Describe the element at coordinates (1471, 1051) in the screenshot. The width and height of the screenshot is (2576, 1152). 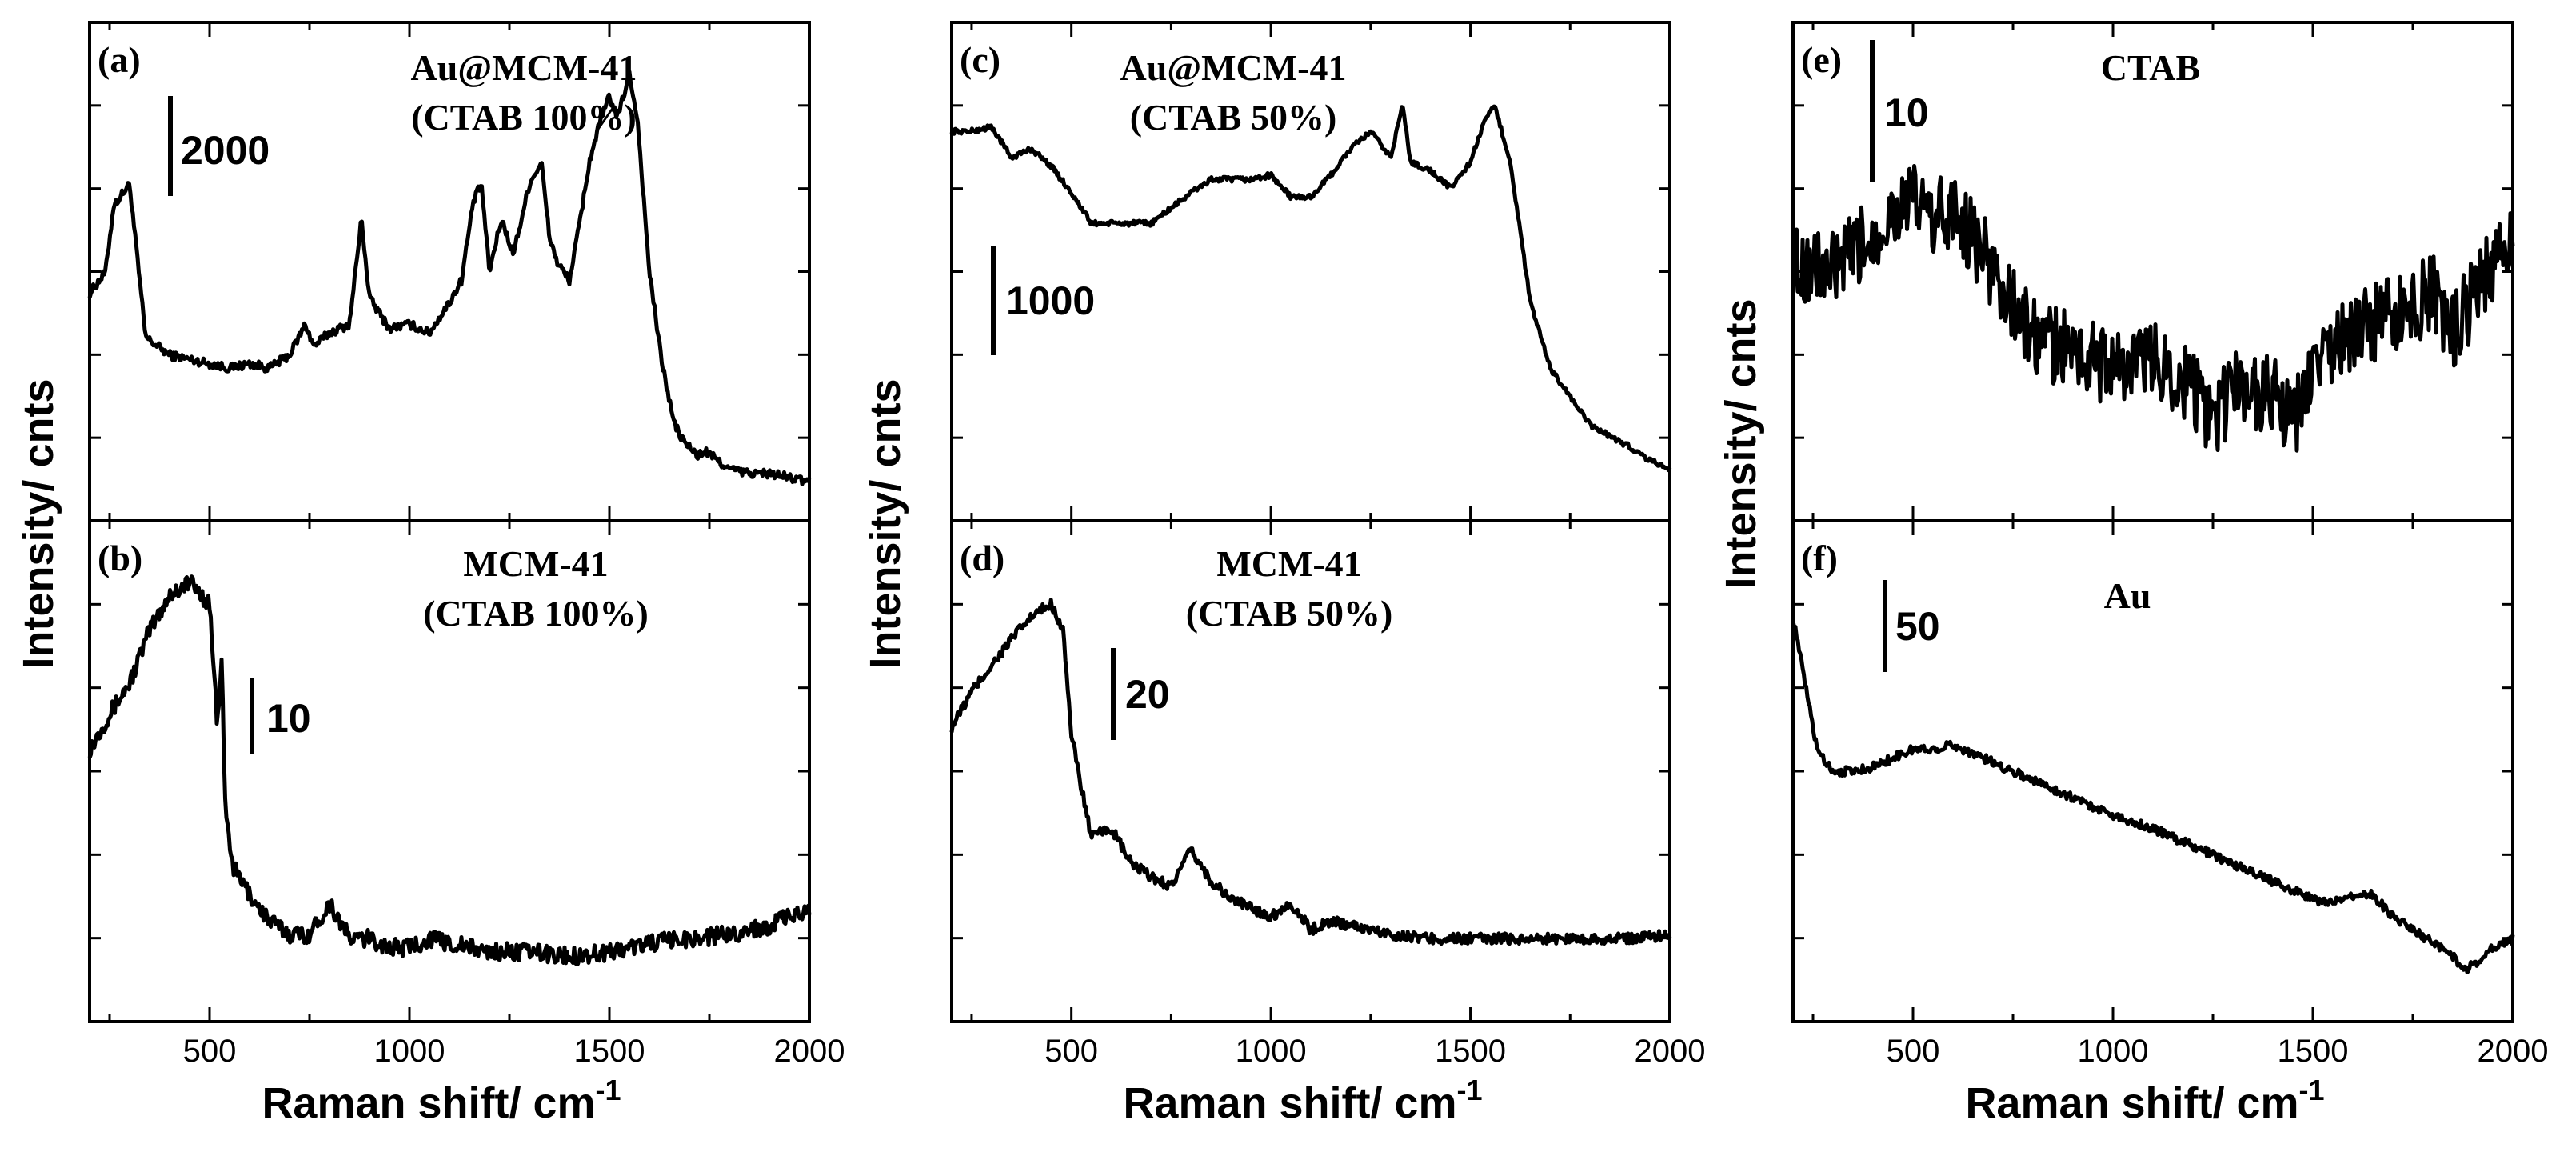
I see `panel-d-xtick-label: 1500` at that location.